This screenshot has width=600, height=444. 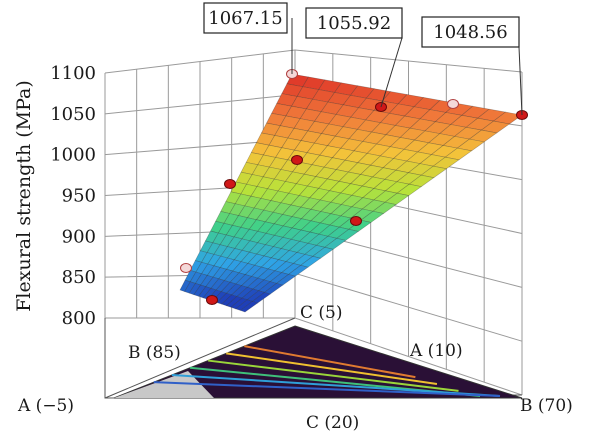 What do you see at coordinates (79, 196) in the screenshot?
I see `z-tick-label: 950` at bounding box center [79, 196].